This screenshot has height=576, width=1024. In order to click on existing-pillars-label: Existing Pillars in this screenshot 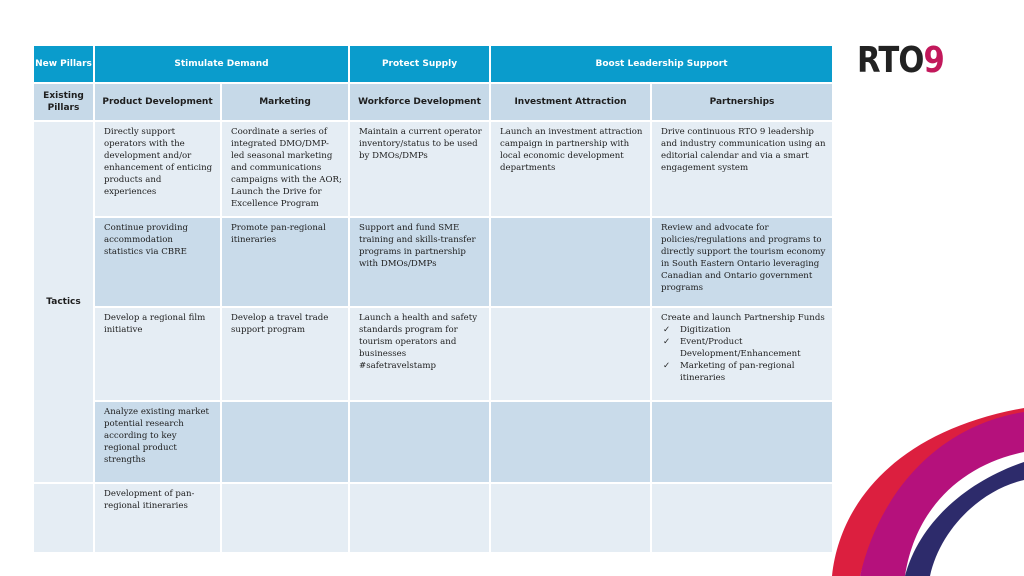, I will do `click(63, 102)`.